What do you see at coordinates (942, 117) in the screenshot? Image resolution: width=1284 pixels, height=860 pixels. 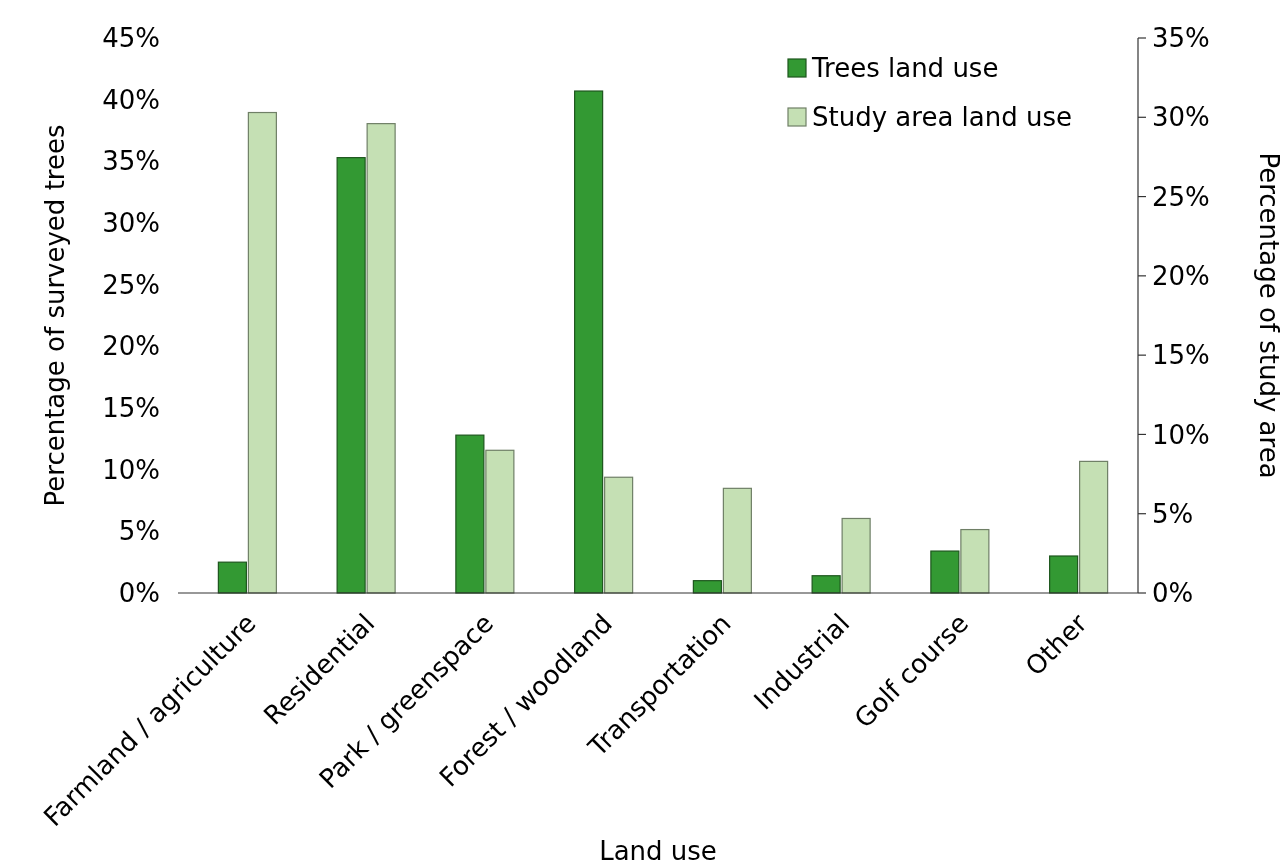 I see `legend-label: Study area land use` at bounding box center [942, 117].